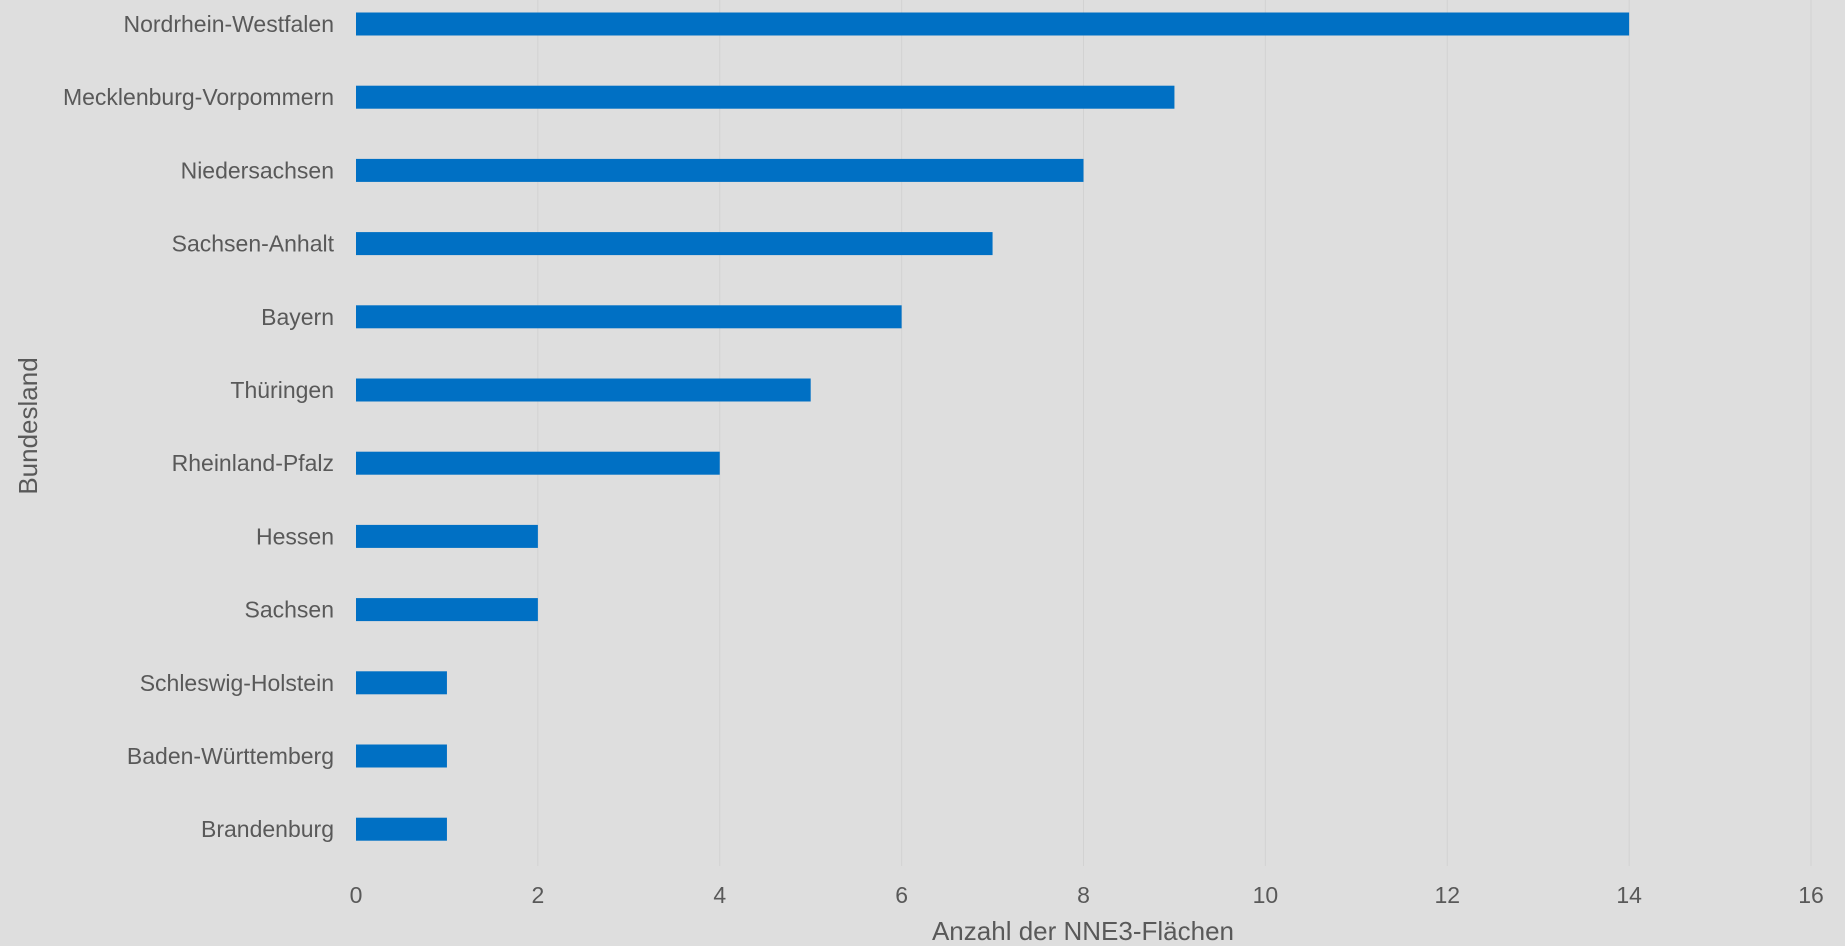 Image resolution: width=1845 pixels, height=946 pixels. Describe the element at coordinates (257, 170) in the screenshot. I see `category-label: Niedersachsen` at that location.